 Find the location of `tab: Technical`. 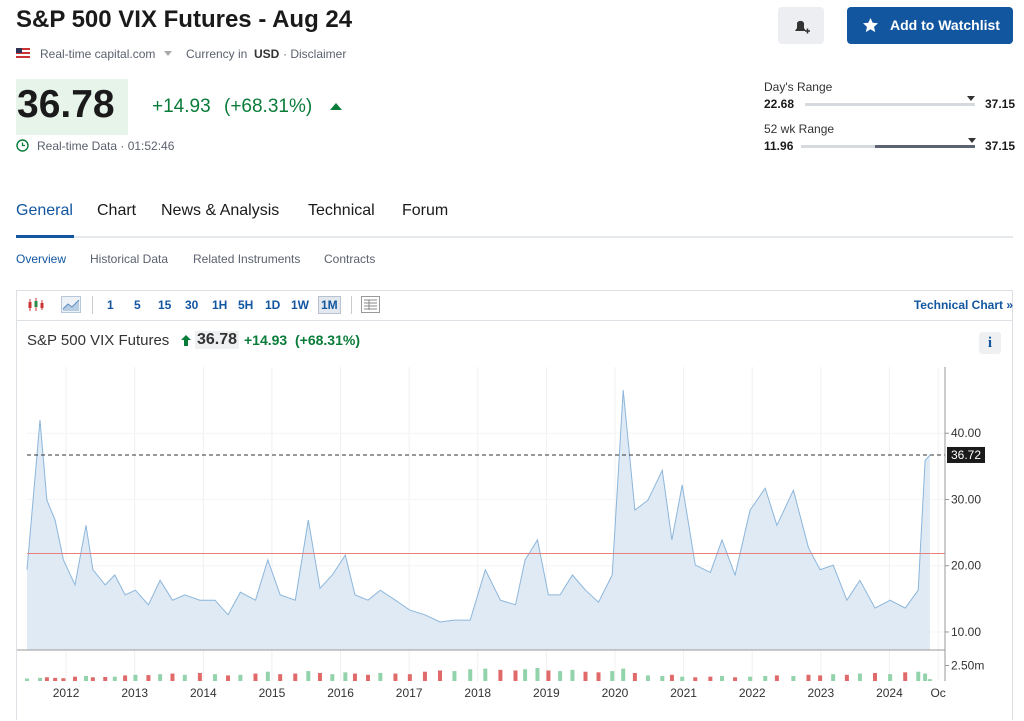

tab: Technical is located at coordinates (341, 210).